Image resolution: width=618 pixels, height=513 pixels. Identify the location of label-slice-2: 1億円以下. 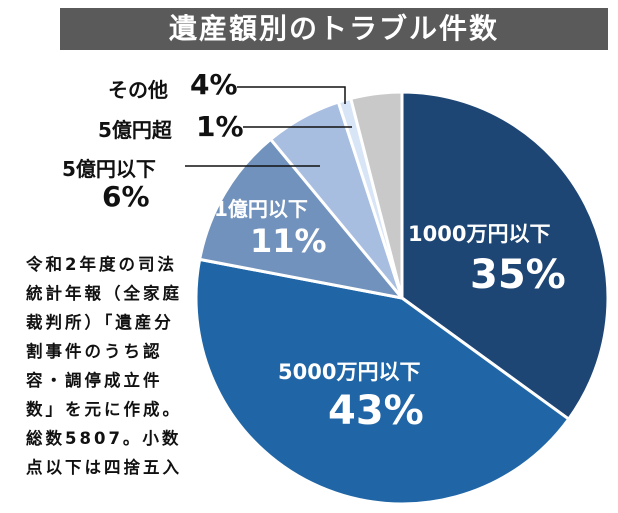
(261, 209).